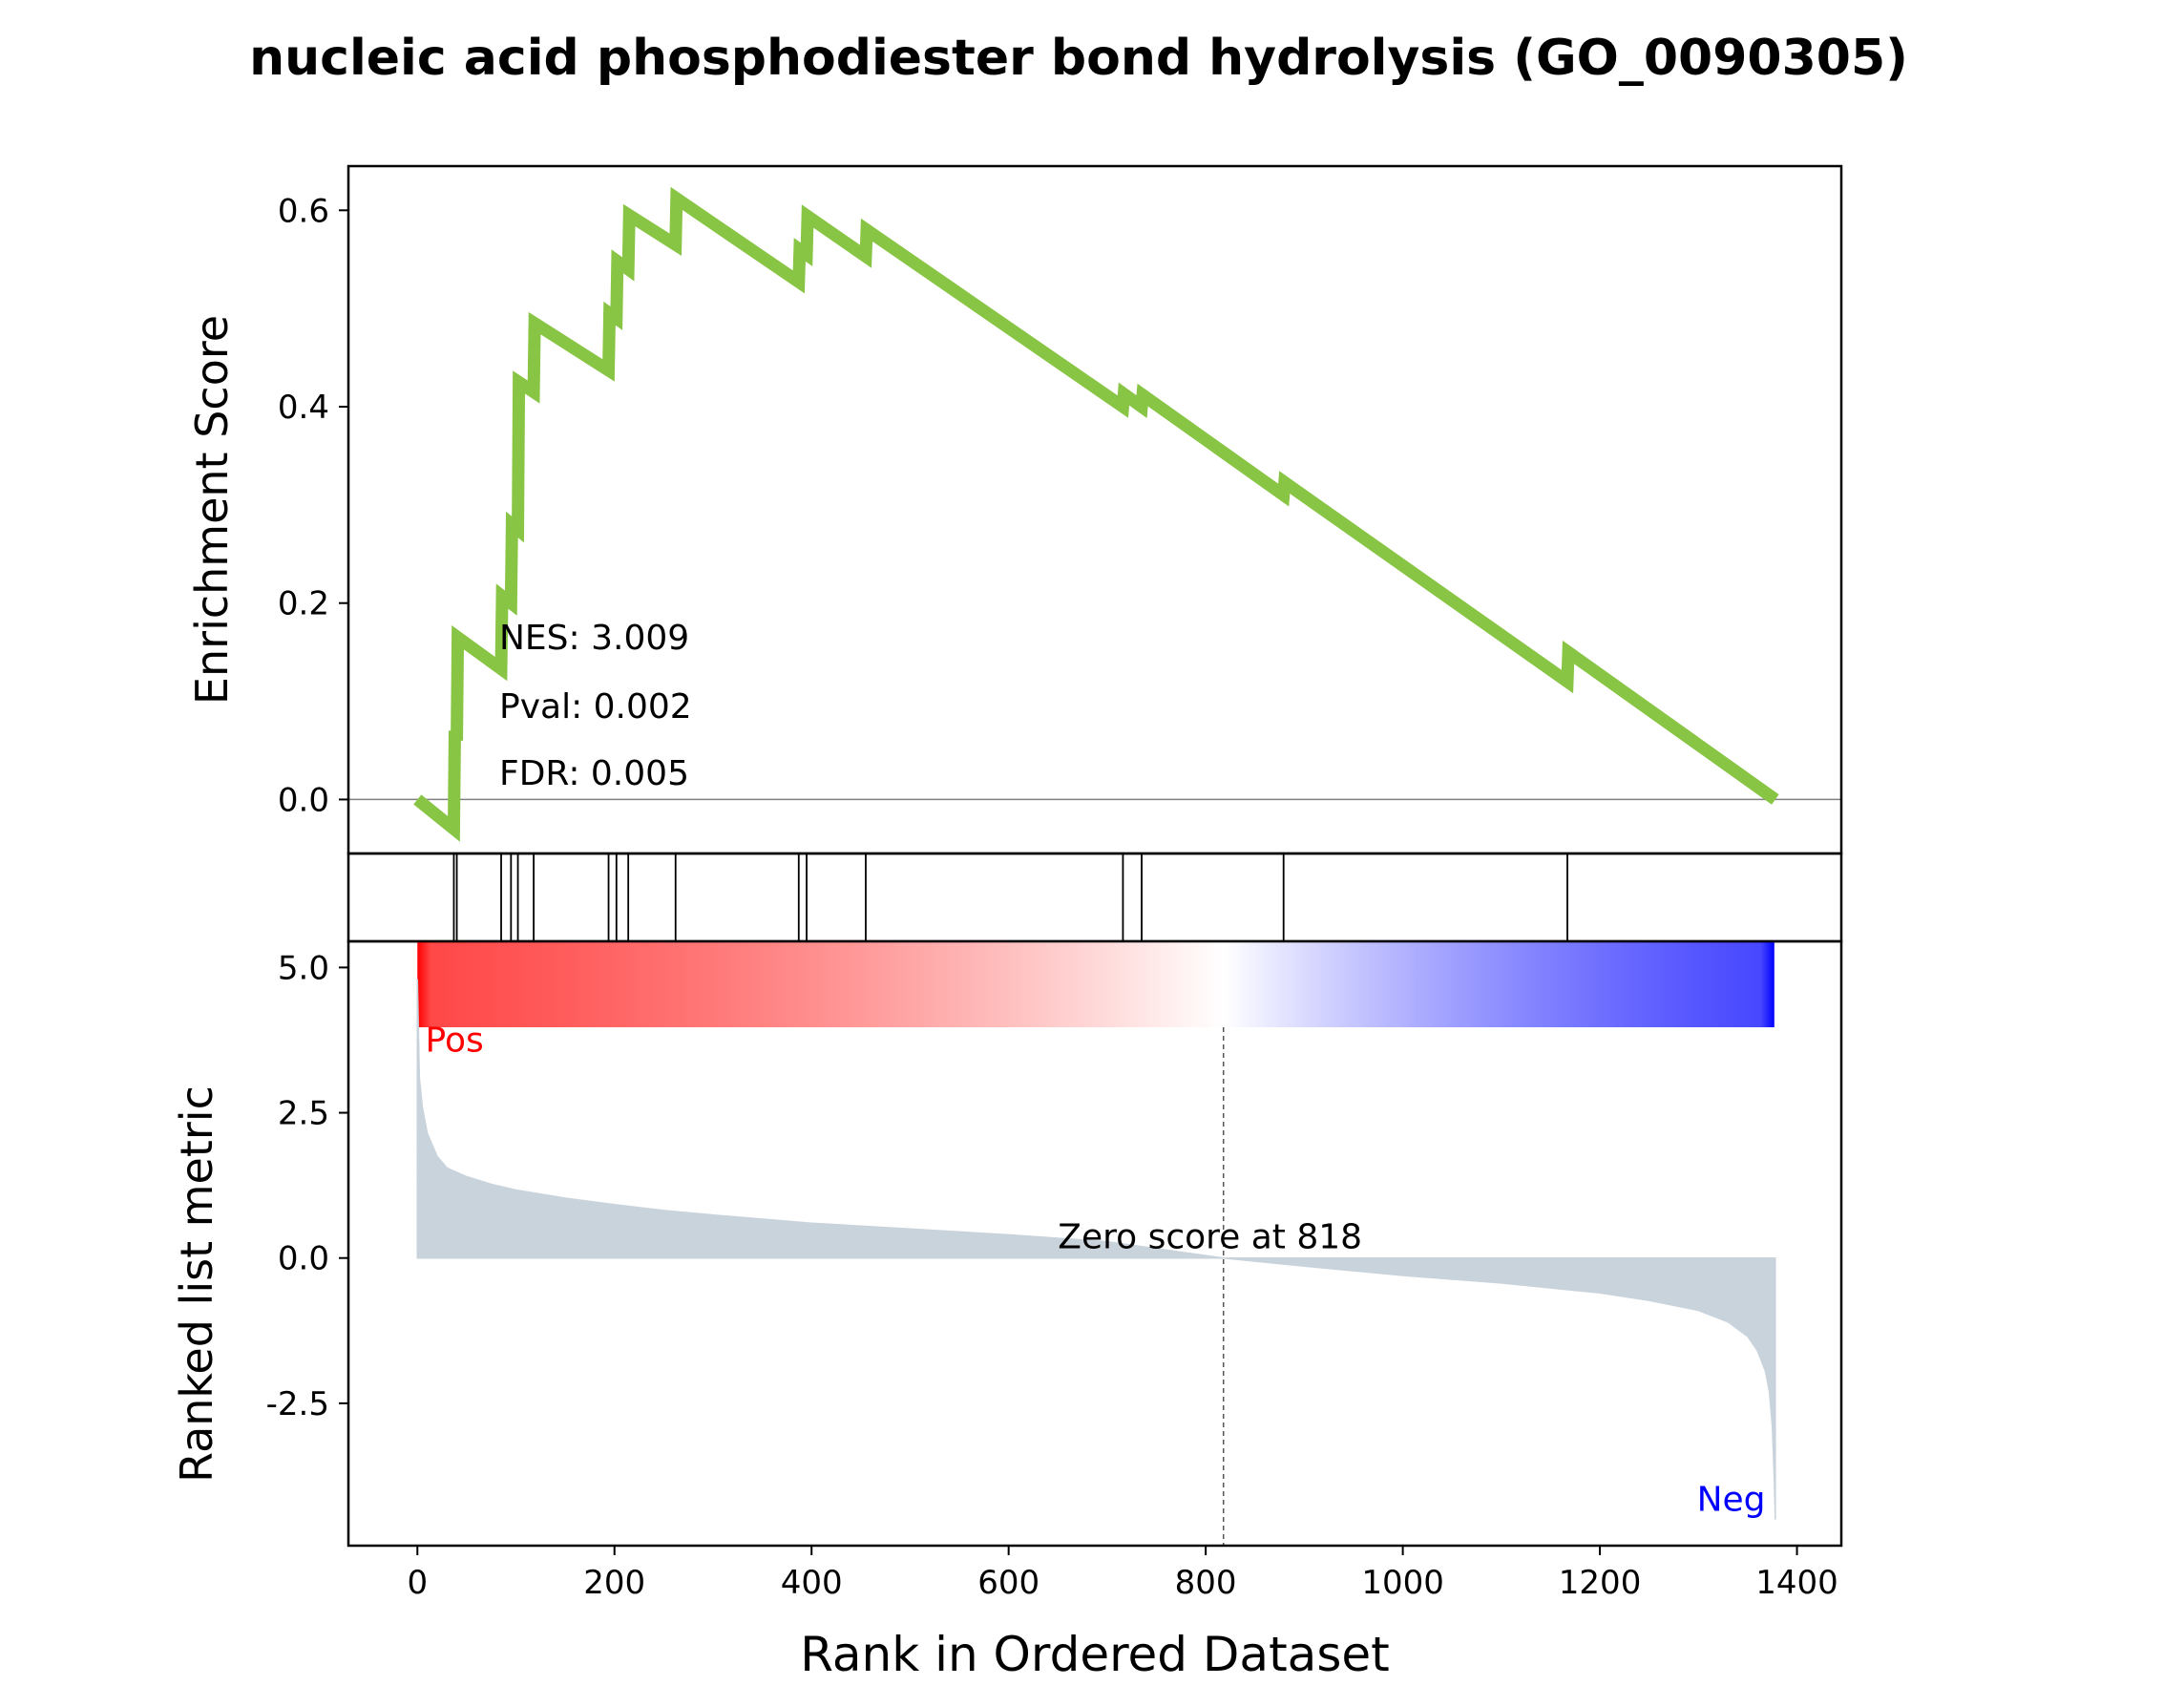 The image size is (2184, 1707). What do you see at coordinates (455, 1041) in the screenshot?
I see `pos-label: Pos` at bounding box center [455, 1041].